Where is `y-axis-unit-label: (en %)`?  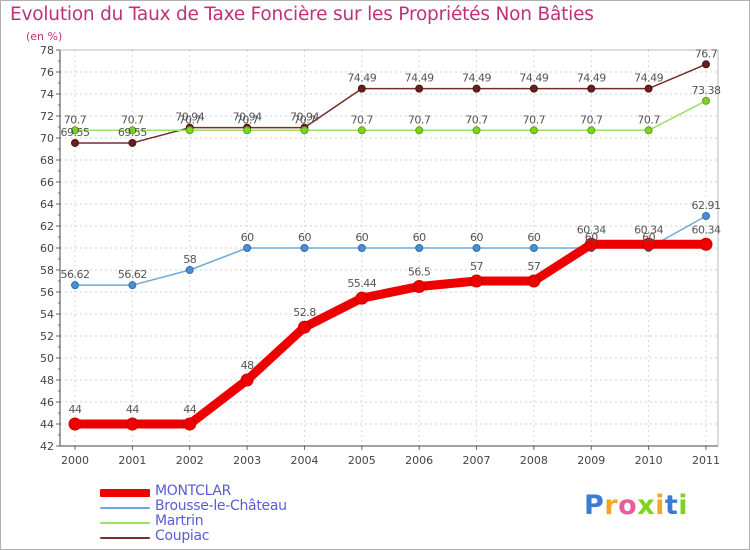
y-axis-unit-label: (en %) is located at coordinates (44, 36).